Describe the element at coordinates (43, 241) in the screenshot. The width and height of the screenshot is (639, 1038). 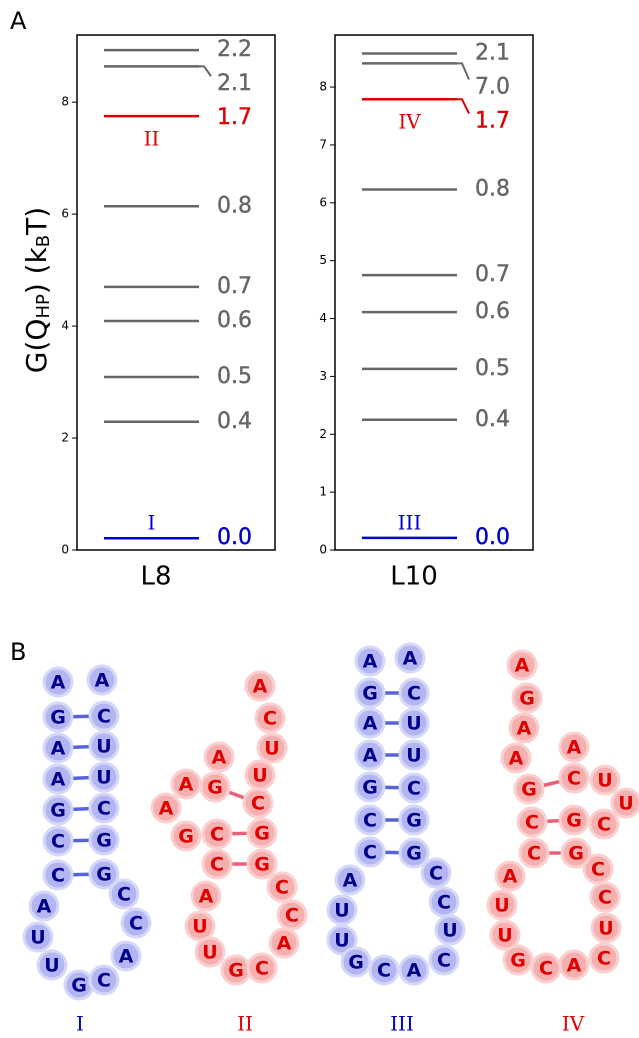
I see `y-axis-label-subscript: B` at that location.